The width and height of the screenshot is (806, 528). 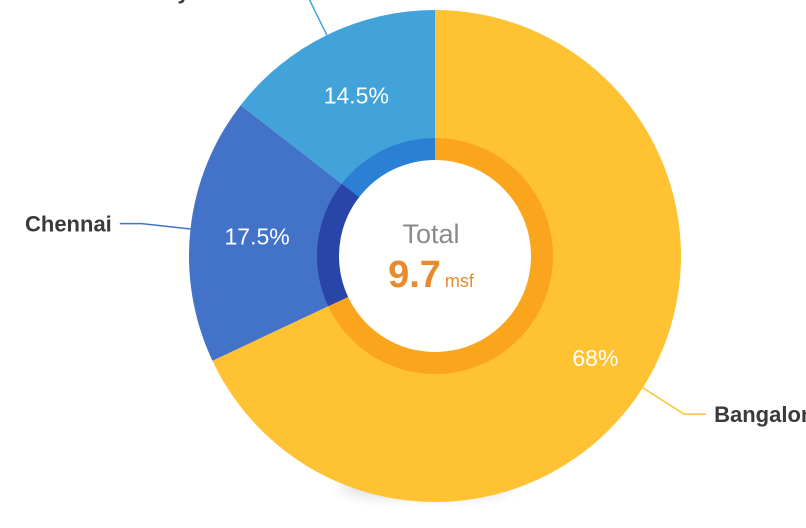 What do you see at coordinates (674, 401) in the screenshot?
I see `leader-line-bangalore` at bounding box center [674, 401].